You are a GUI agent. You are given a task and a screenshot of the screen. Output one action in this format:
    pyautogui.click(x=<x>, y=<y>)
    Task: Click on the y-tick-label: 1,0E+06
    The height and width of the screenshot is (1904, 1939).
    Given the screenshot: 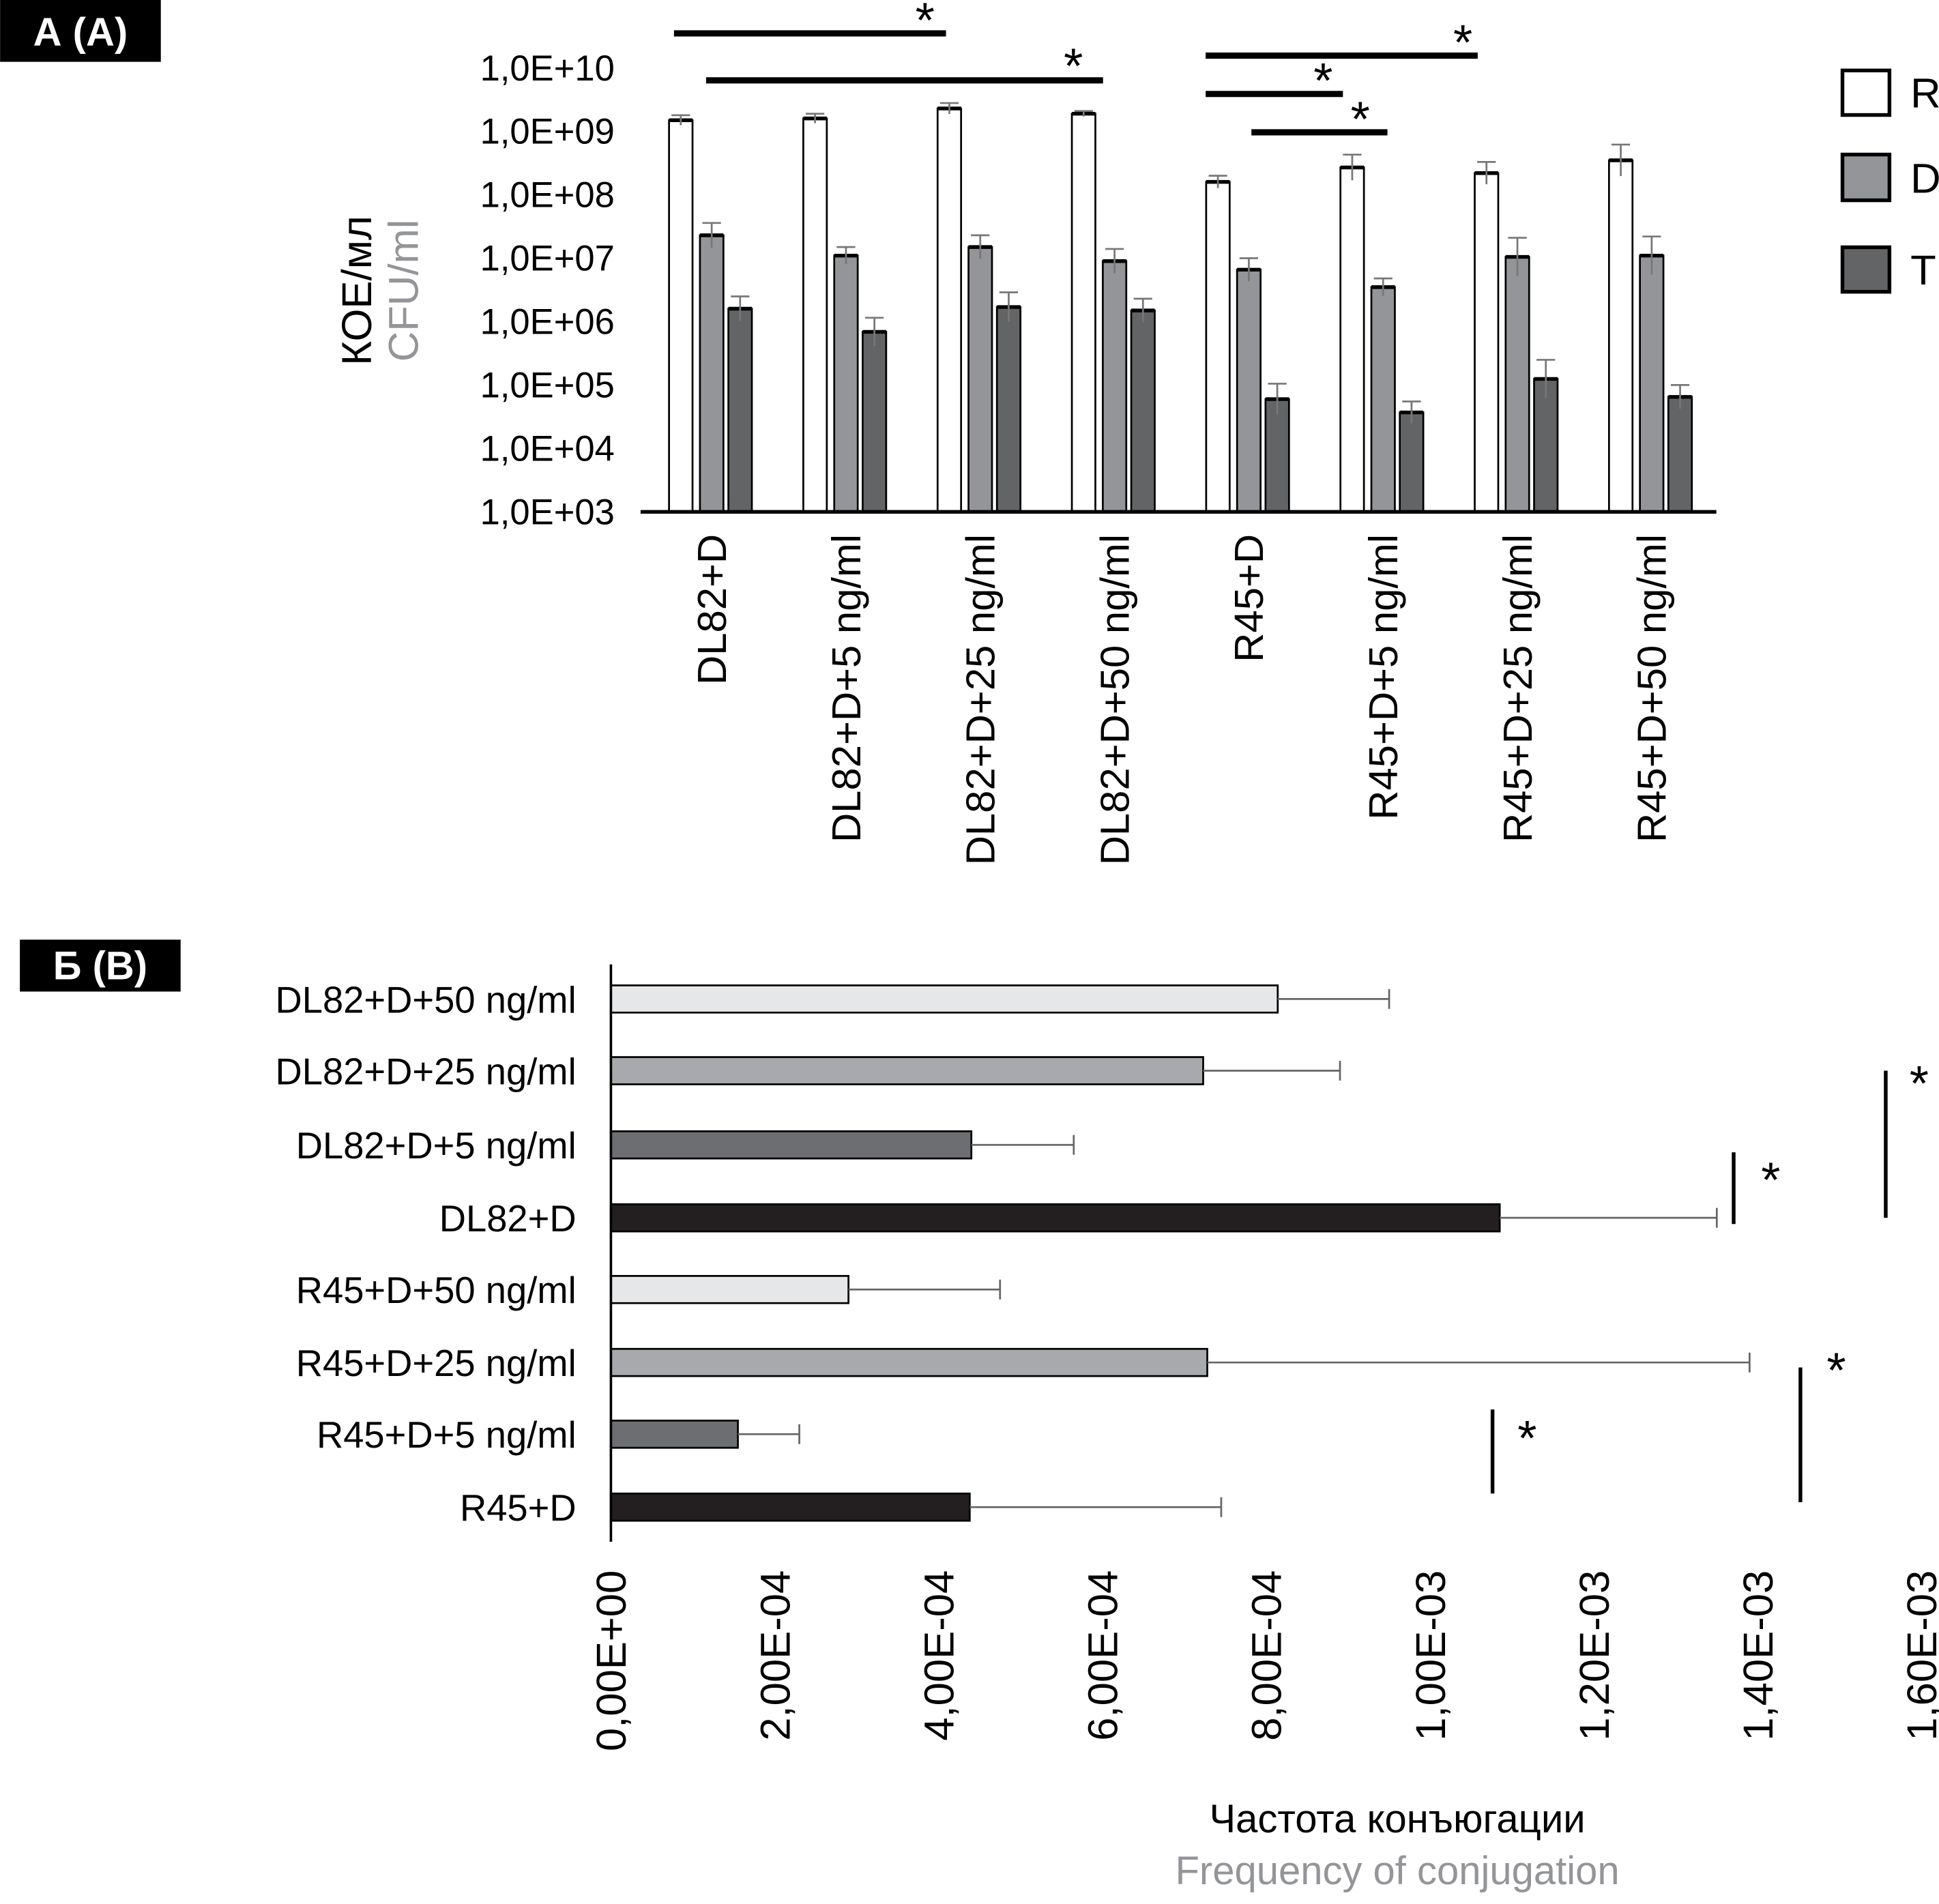 What is the action you would take?
    pyautogui.click(x=547, y=322)
    